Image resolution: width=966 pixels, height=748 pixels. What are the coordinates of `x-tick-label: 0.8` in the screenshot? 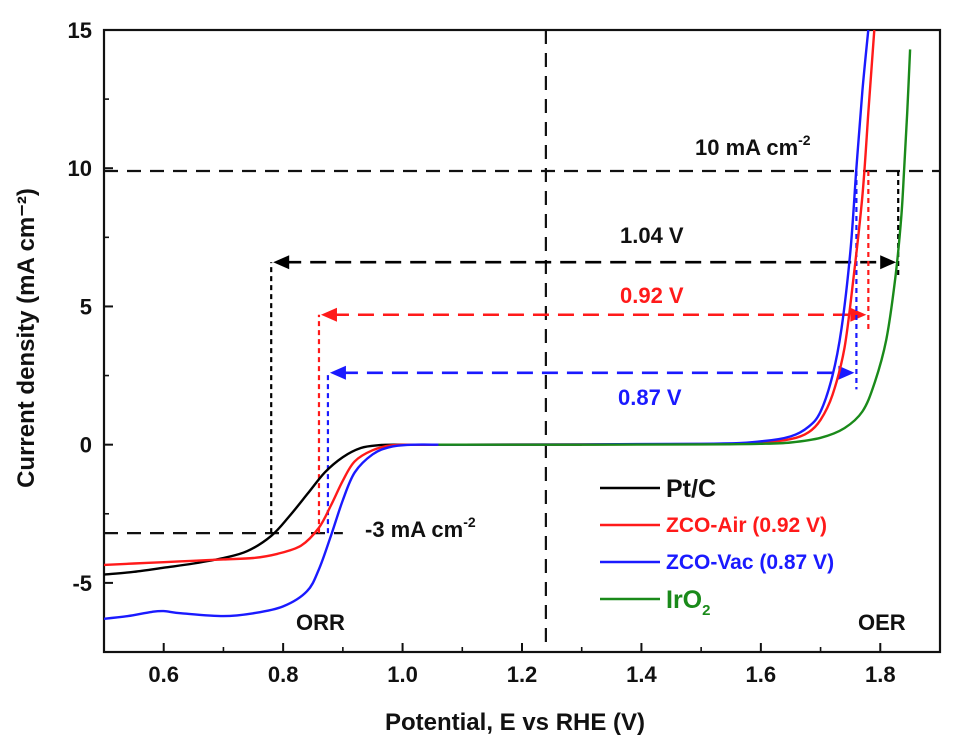 It's located at (283, 674).